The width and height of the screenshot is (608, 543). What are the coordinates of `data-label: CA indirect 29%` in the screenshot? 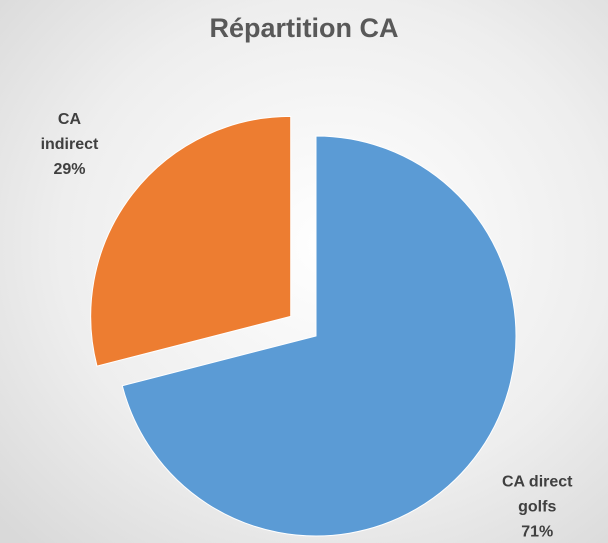 It's located at (70, 144).